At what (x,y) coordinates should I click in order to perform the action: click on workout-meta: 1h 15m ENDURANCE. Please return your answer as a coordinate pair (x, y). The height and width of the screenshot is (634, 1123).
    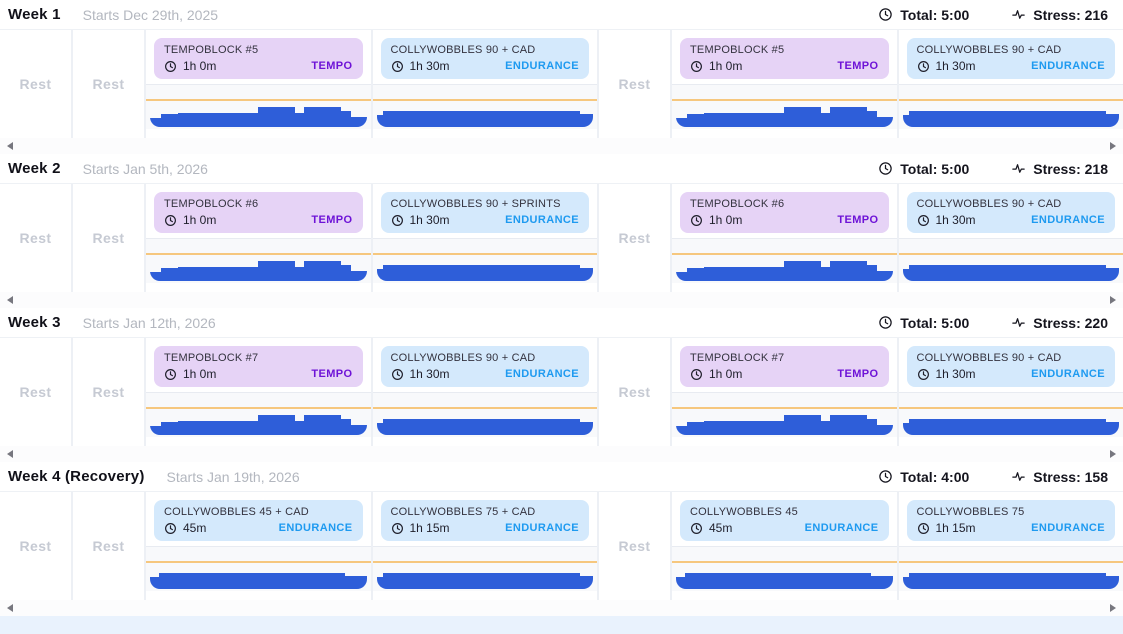
    Looking at the image, I should click on (485, 528).